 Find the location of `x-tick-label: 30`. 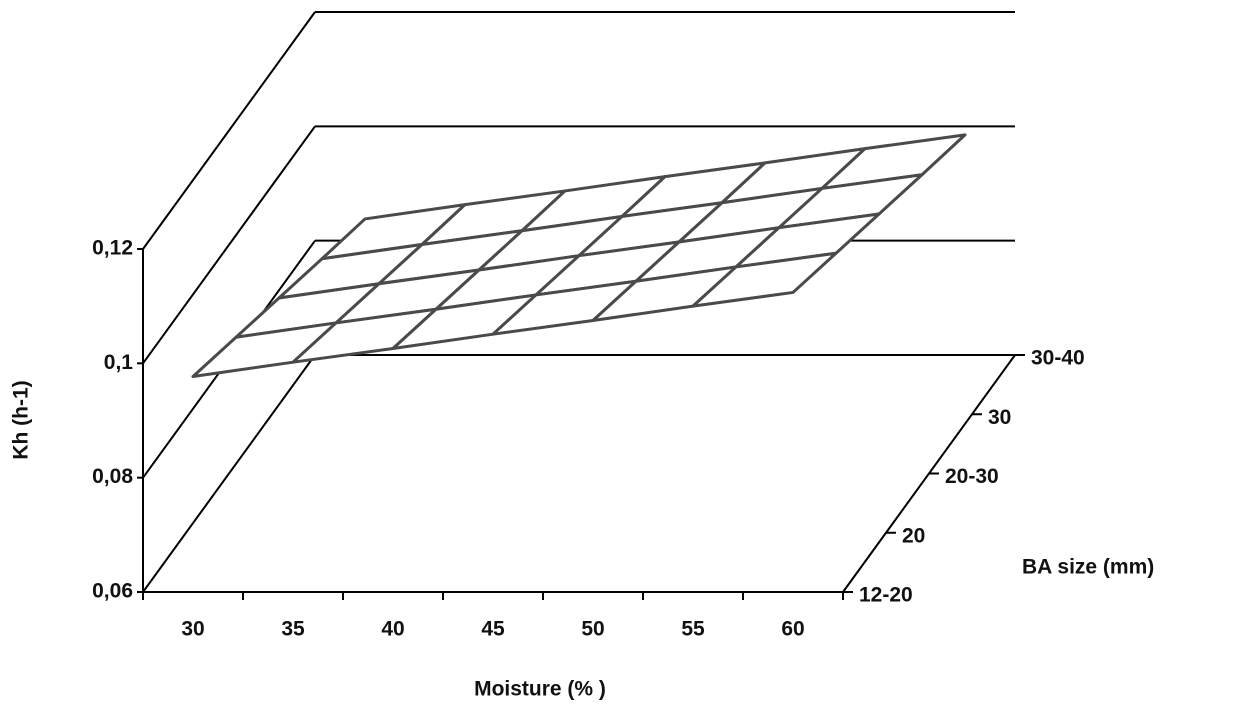

x-tick-label: 30 is located at coordinates (192, 629).